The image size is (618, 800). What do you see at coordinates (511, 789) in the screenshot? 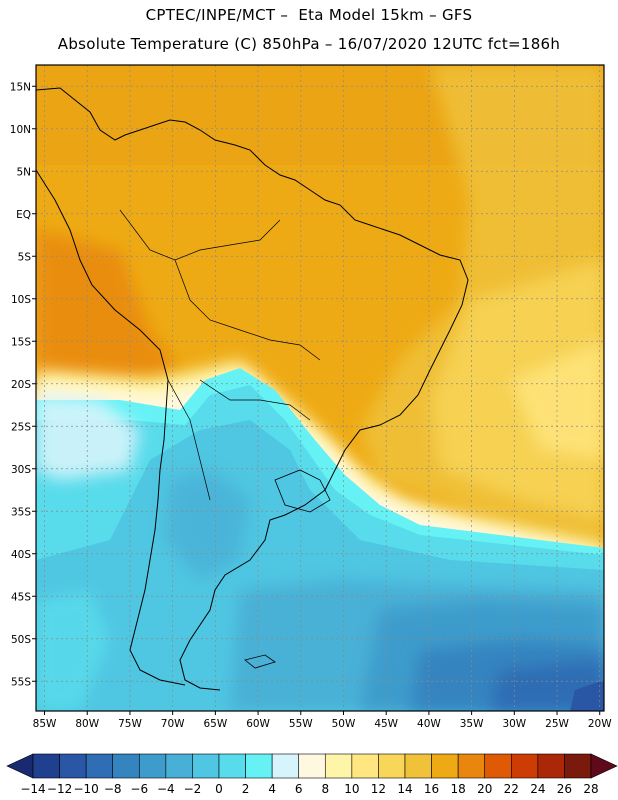
I see `colorbar-label: 22` at bounding box center [511, 789].